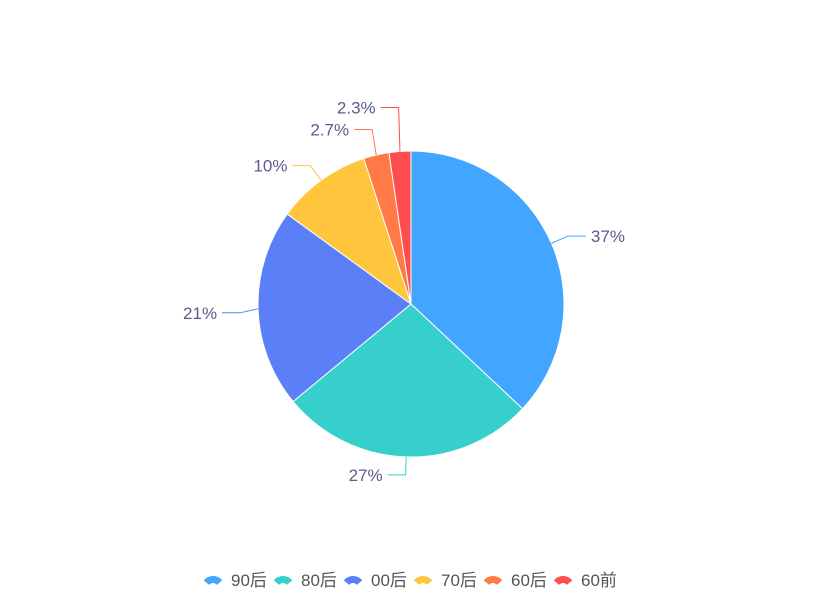 Image resolution: width=822 pixels, height=609 pixels. I want to click on legend-item: 60后, so click(515, 580).